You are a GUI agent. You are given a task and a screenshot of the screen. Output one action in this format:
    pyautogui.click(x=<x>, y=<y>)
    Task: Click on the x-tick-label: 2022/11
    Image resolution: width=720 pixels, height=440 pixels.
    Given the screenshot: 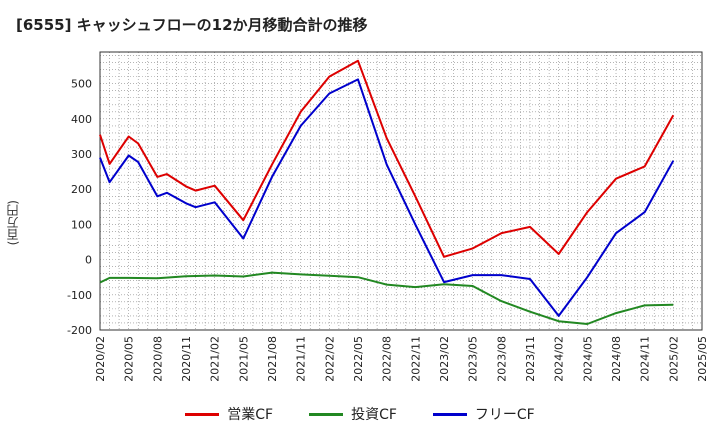 What is the action you would take?
    pyautogui.click(x=415, y=359)
    